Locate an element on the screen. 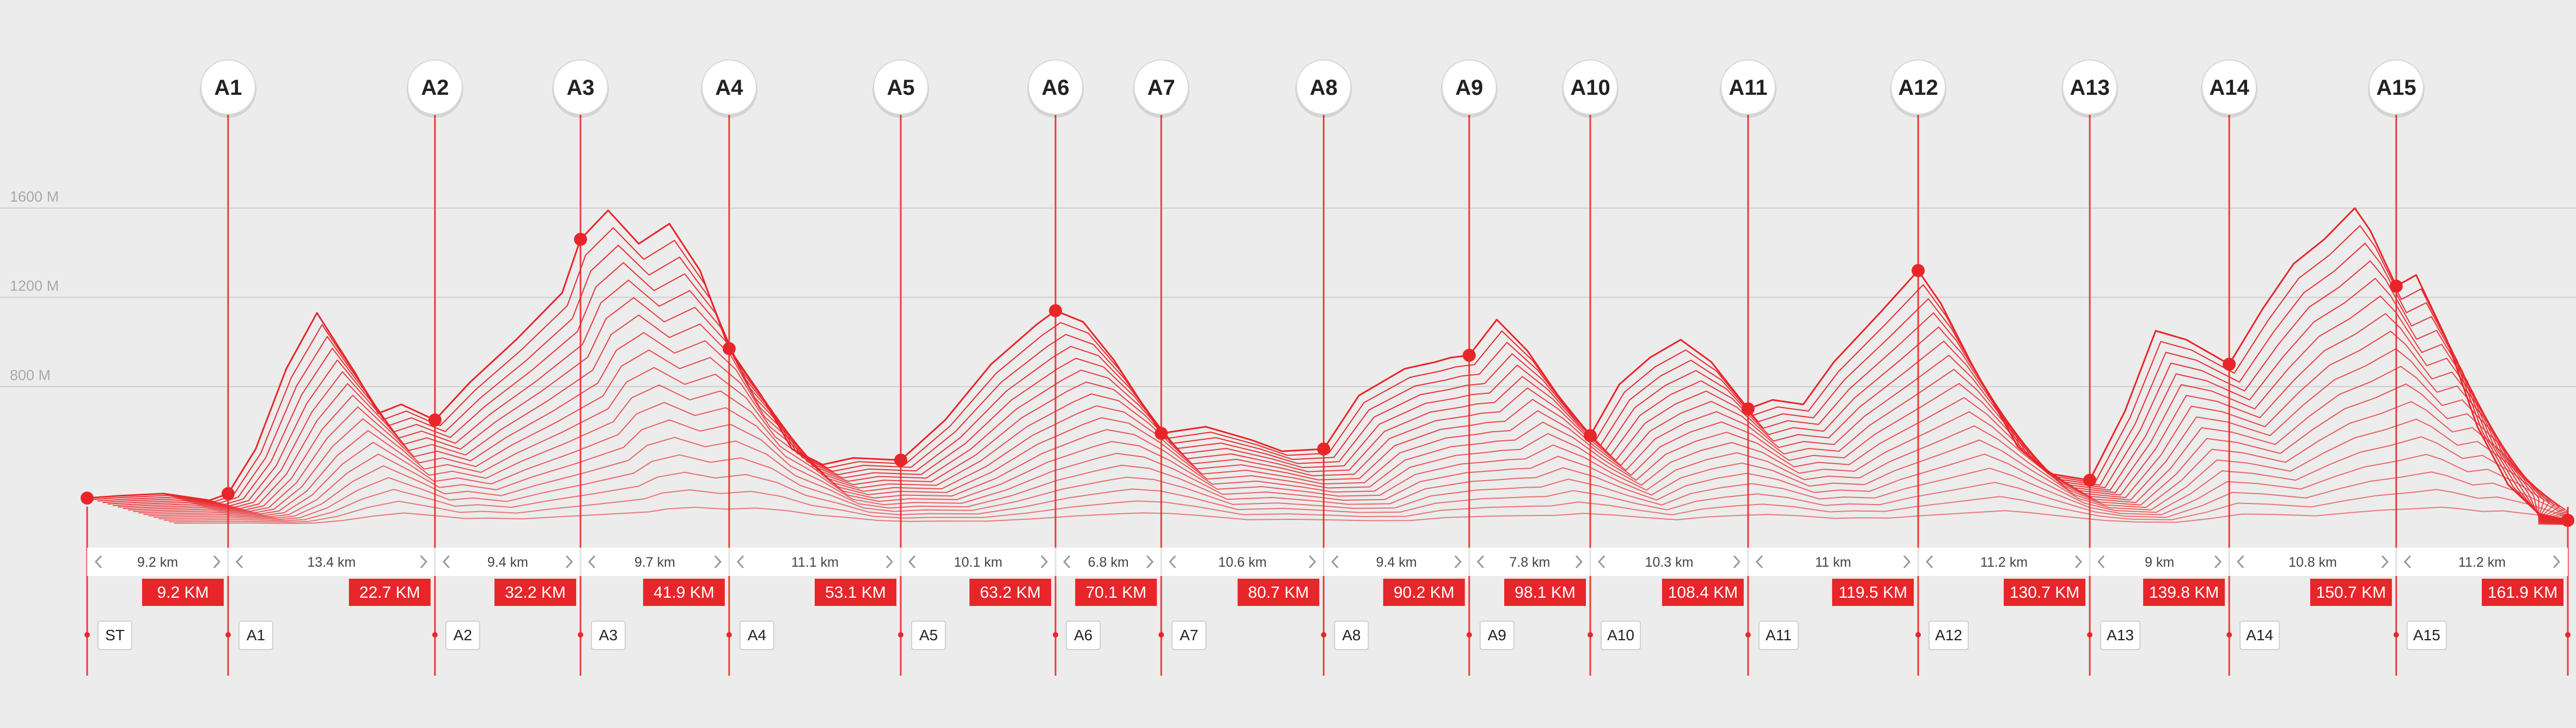 Image resolution: width=2576 pixels, height=728 pixels. km-badge-label: 108.4 KM is located at coordinates (1703, 593).